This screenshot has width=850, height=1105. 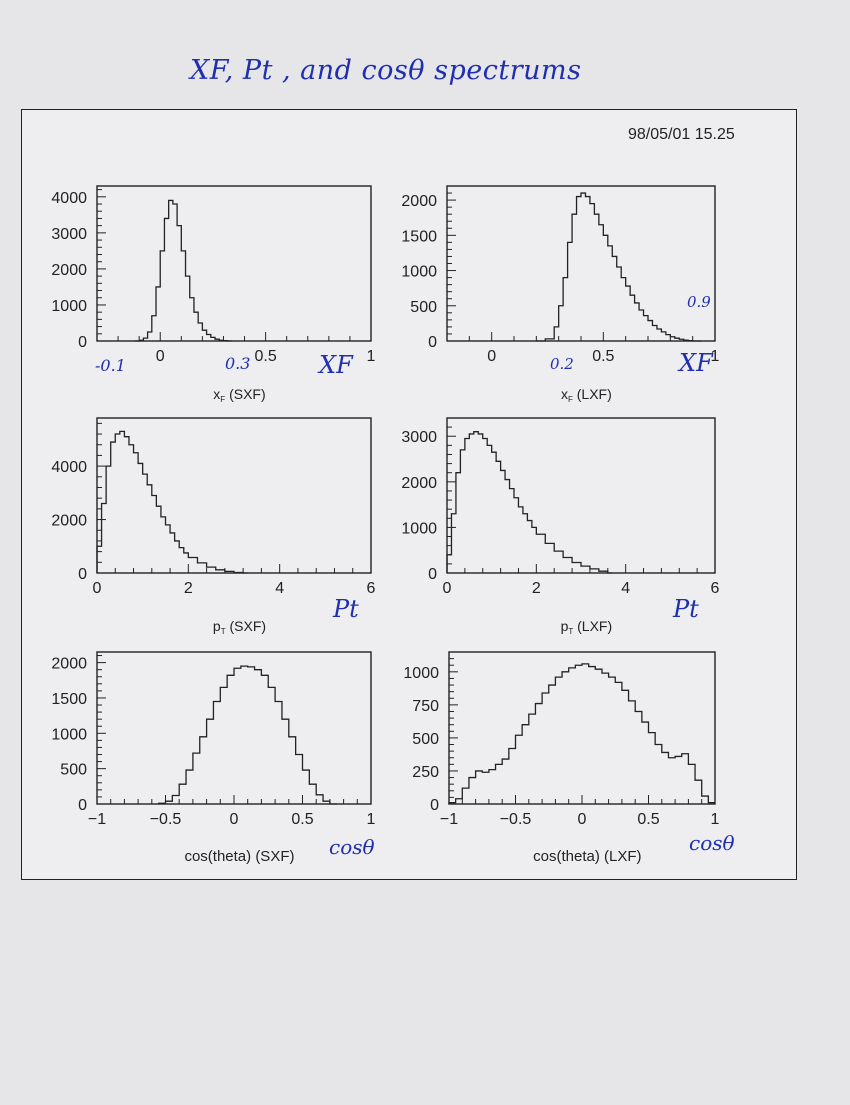 What do you see at coordinates (425, 772) in the screenshot?
I see `y-tick-label: 250` at bounding box center [425, 772].